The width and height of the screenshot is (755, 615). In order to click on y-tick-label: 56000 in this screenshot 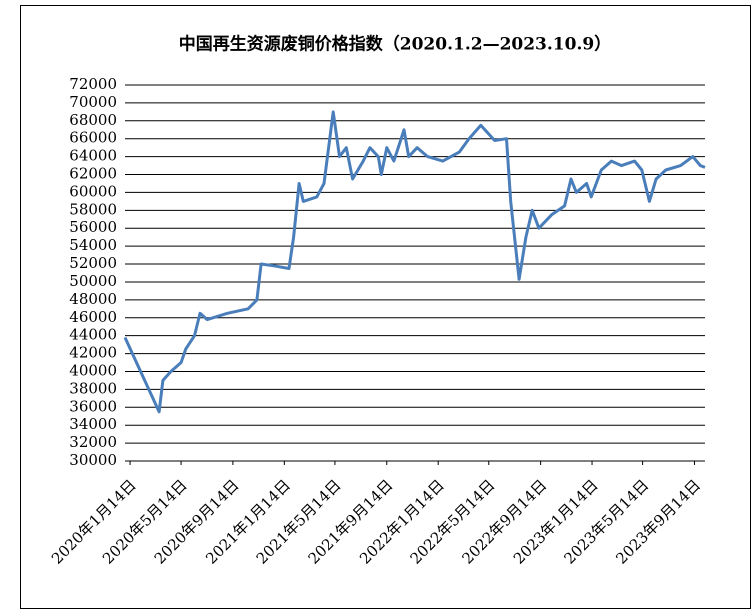, I will do `click(93, 227)`.